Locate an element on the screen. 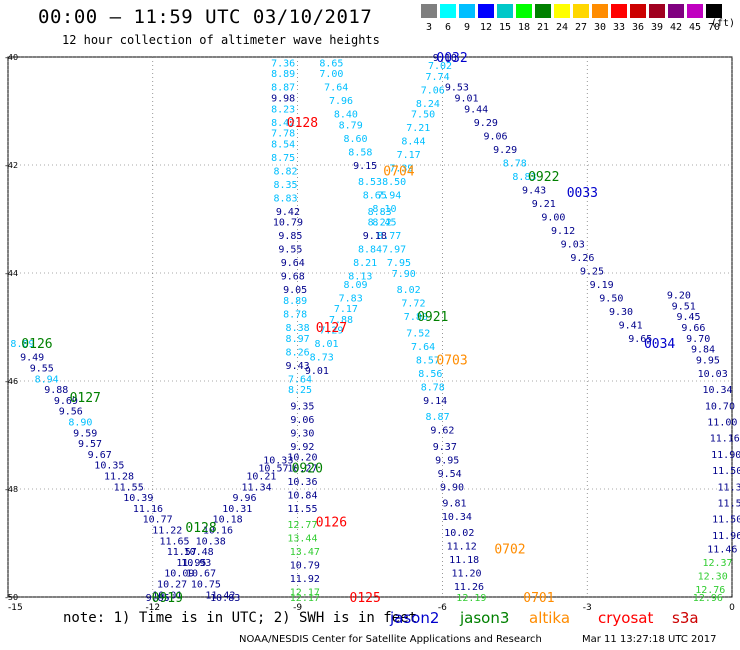  wave-height-label: 7.29 is located at coordinates (331, 331).